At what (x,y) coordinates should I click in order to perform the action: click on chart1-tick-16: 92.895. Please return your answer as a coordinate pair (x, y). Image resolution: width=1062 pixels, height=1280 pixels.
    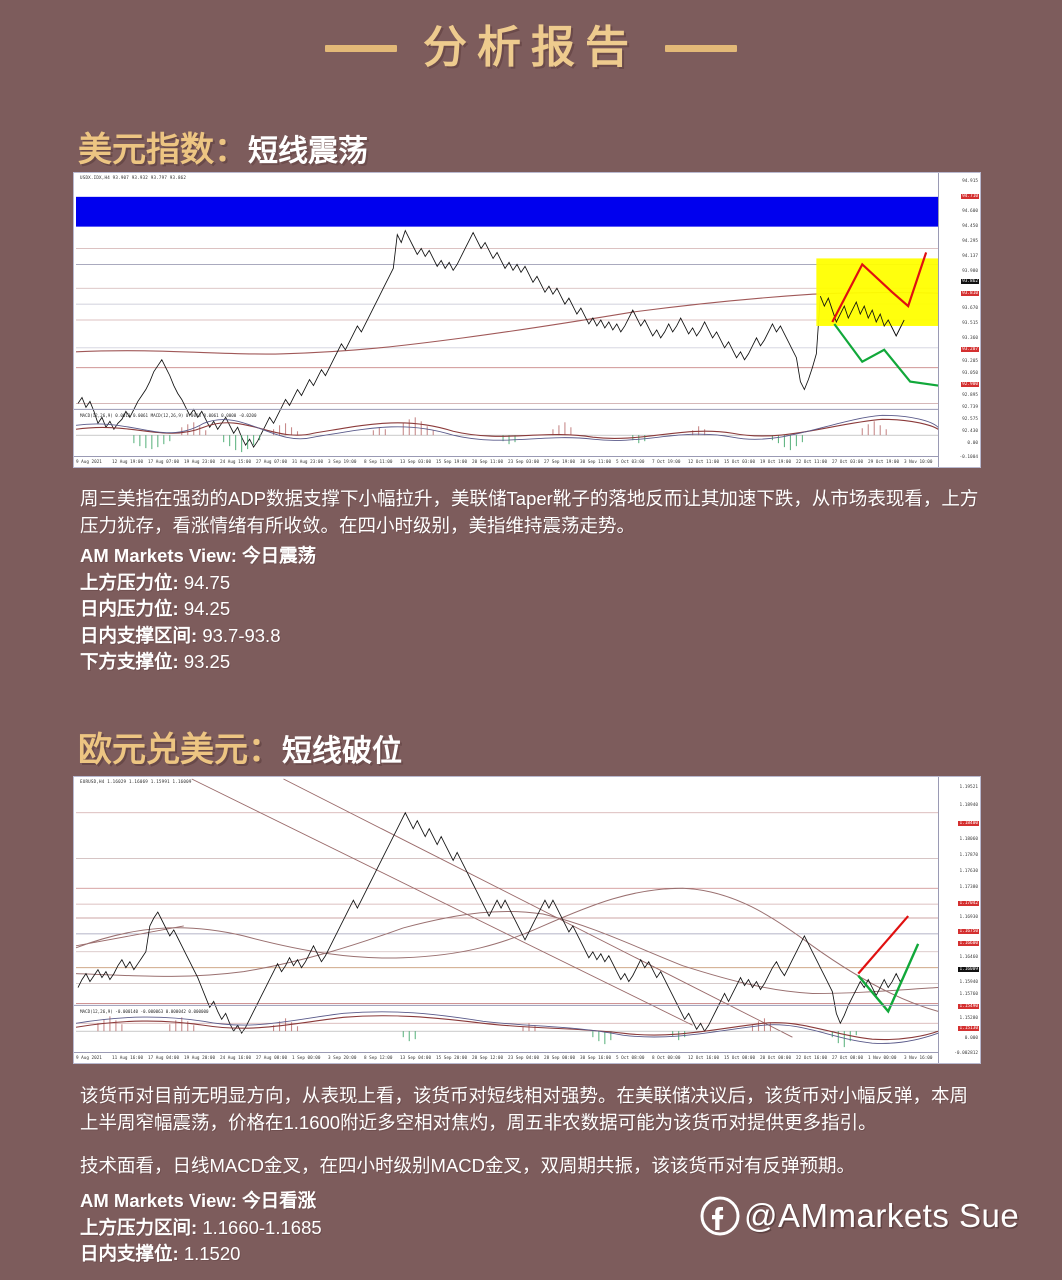
    Looking at the image, I should click on (970, 395).